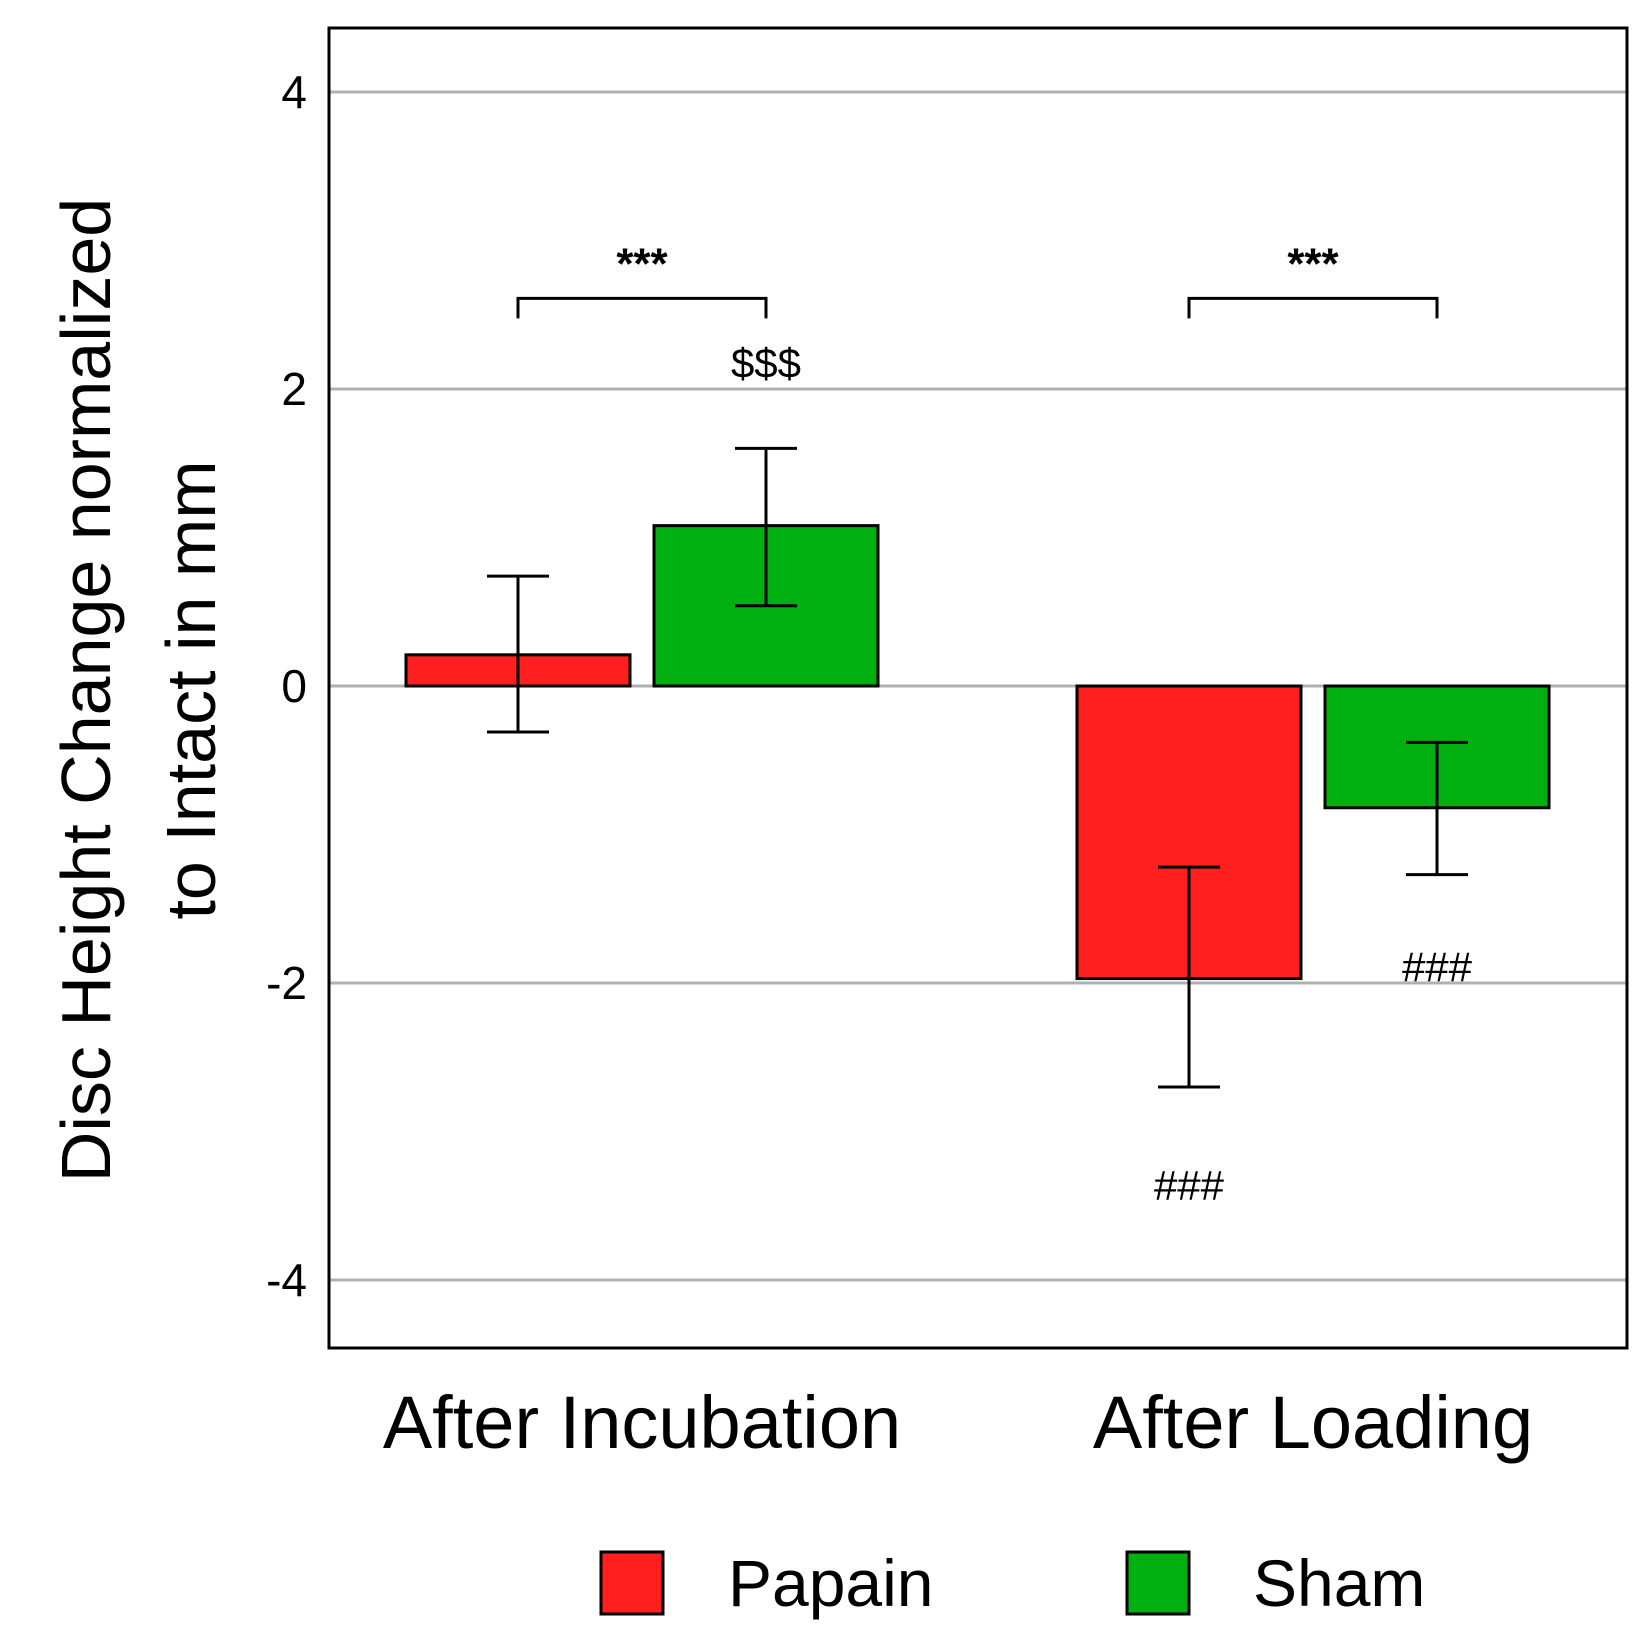 This screenshot has width=1648, height=1644. Describe the element at coordinates (642, 1422) in the screenshot. I see `x-category-label-0: After Incubation` at that location.